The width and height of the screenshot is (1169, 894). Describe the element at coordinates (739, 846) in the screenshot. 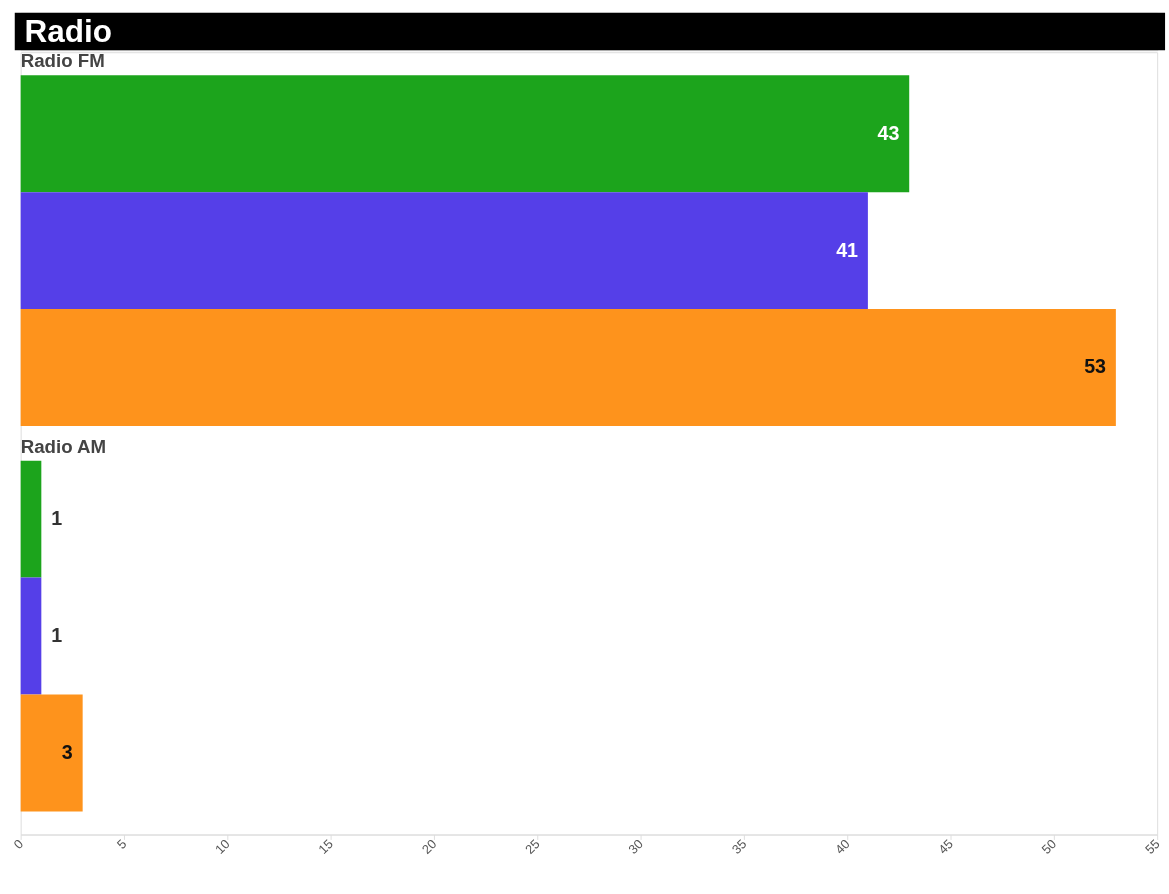

I see `x-tick-label: 35` at that location.